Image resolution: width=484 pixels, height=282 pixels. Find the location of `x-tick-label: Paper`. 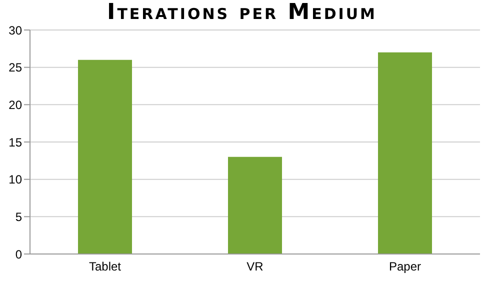

x-tick-label: Paper is located at coordinates (405, 267).